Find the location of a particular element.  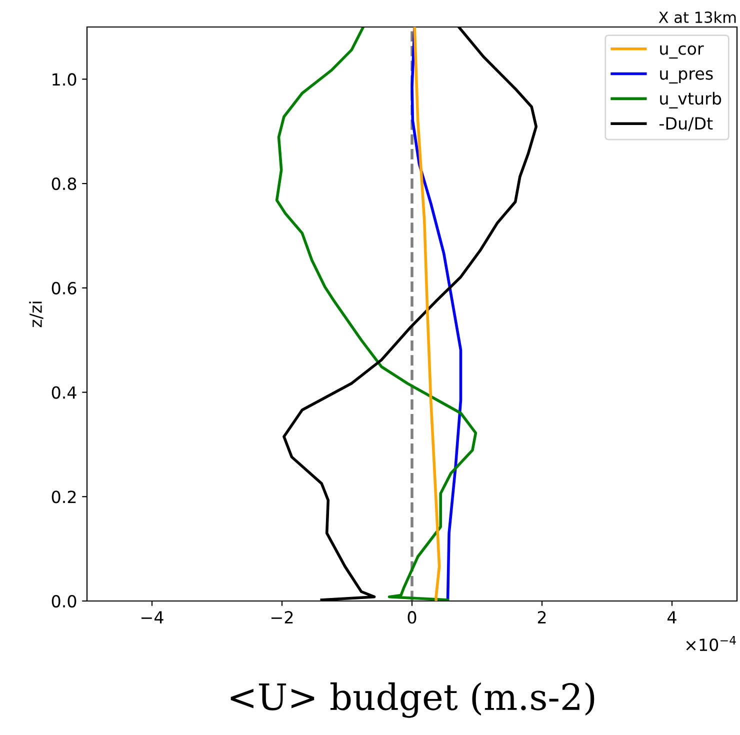

y-axis-title: z/zi is located at coordinates (36, 315).